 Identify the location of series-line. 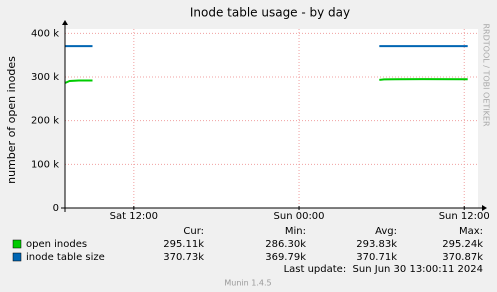
(266, 81).